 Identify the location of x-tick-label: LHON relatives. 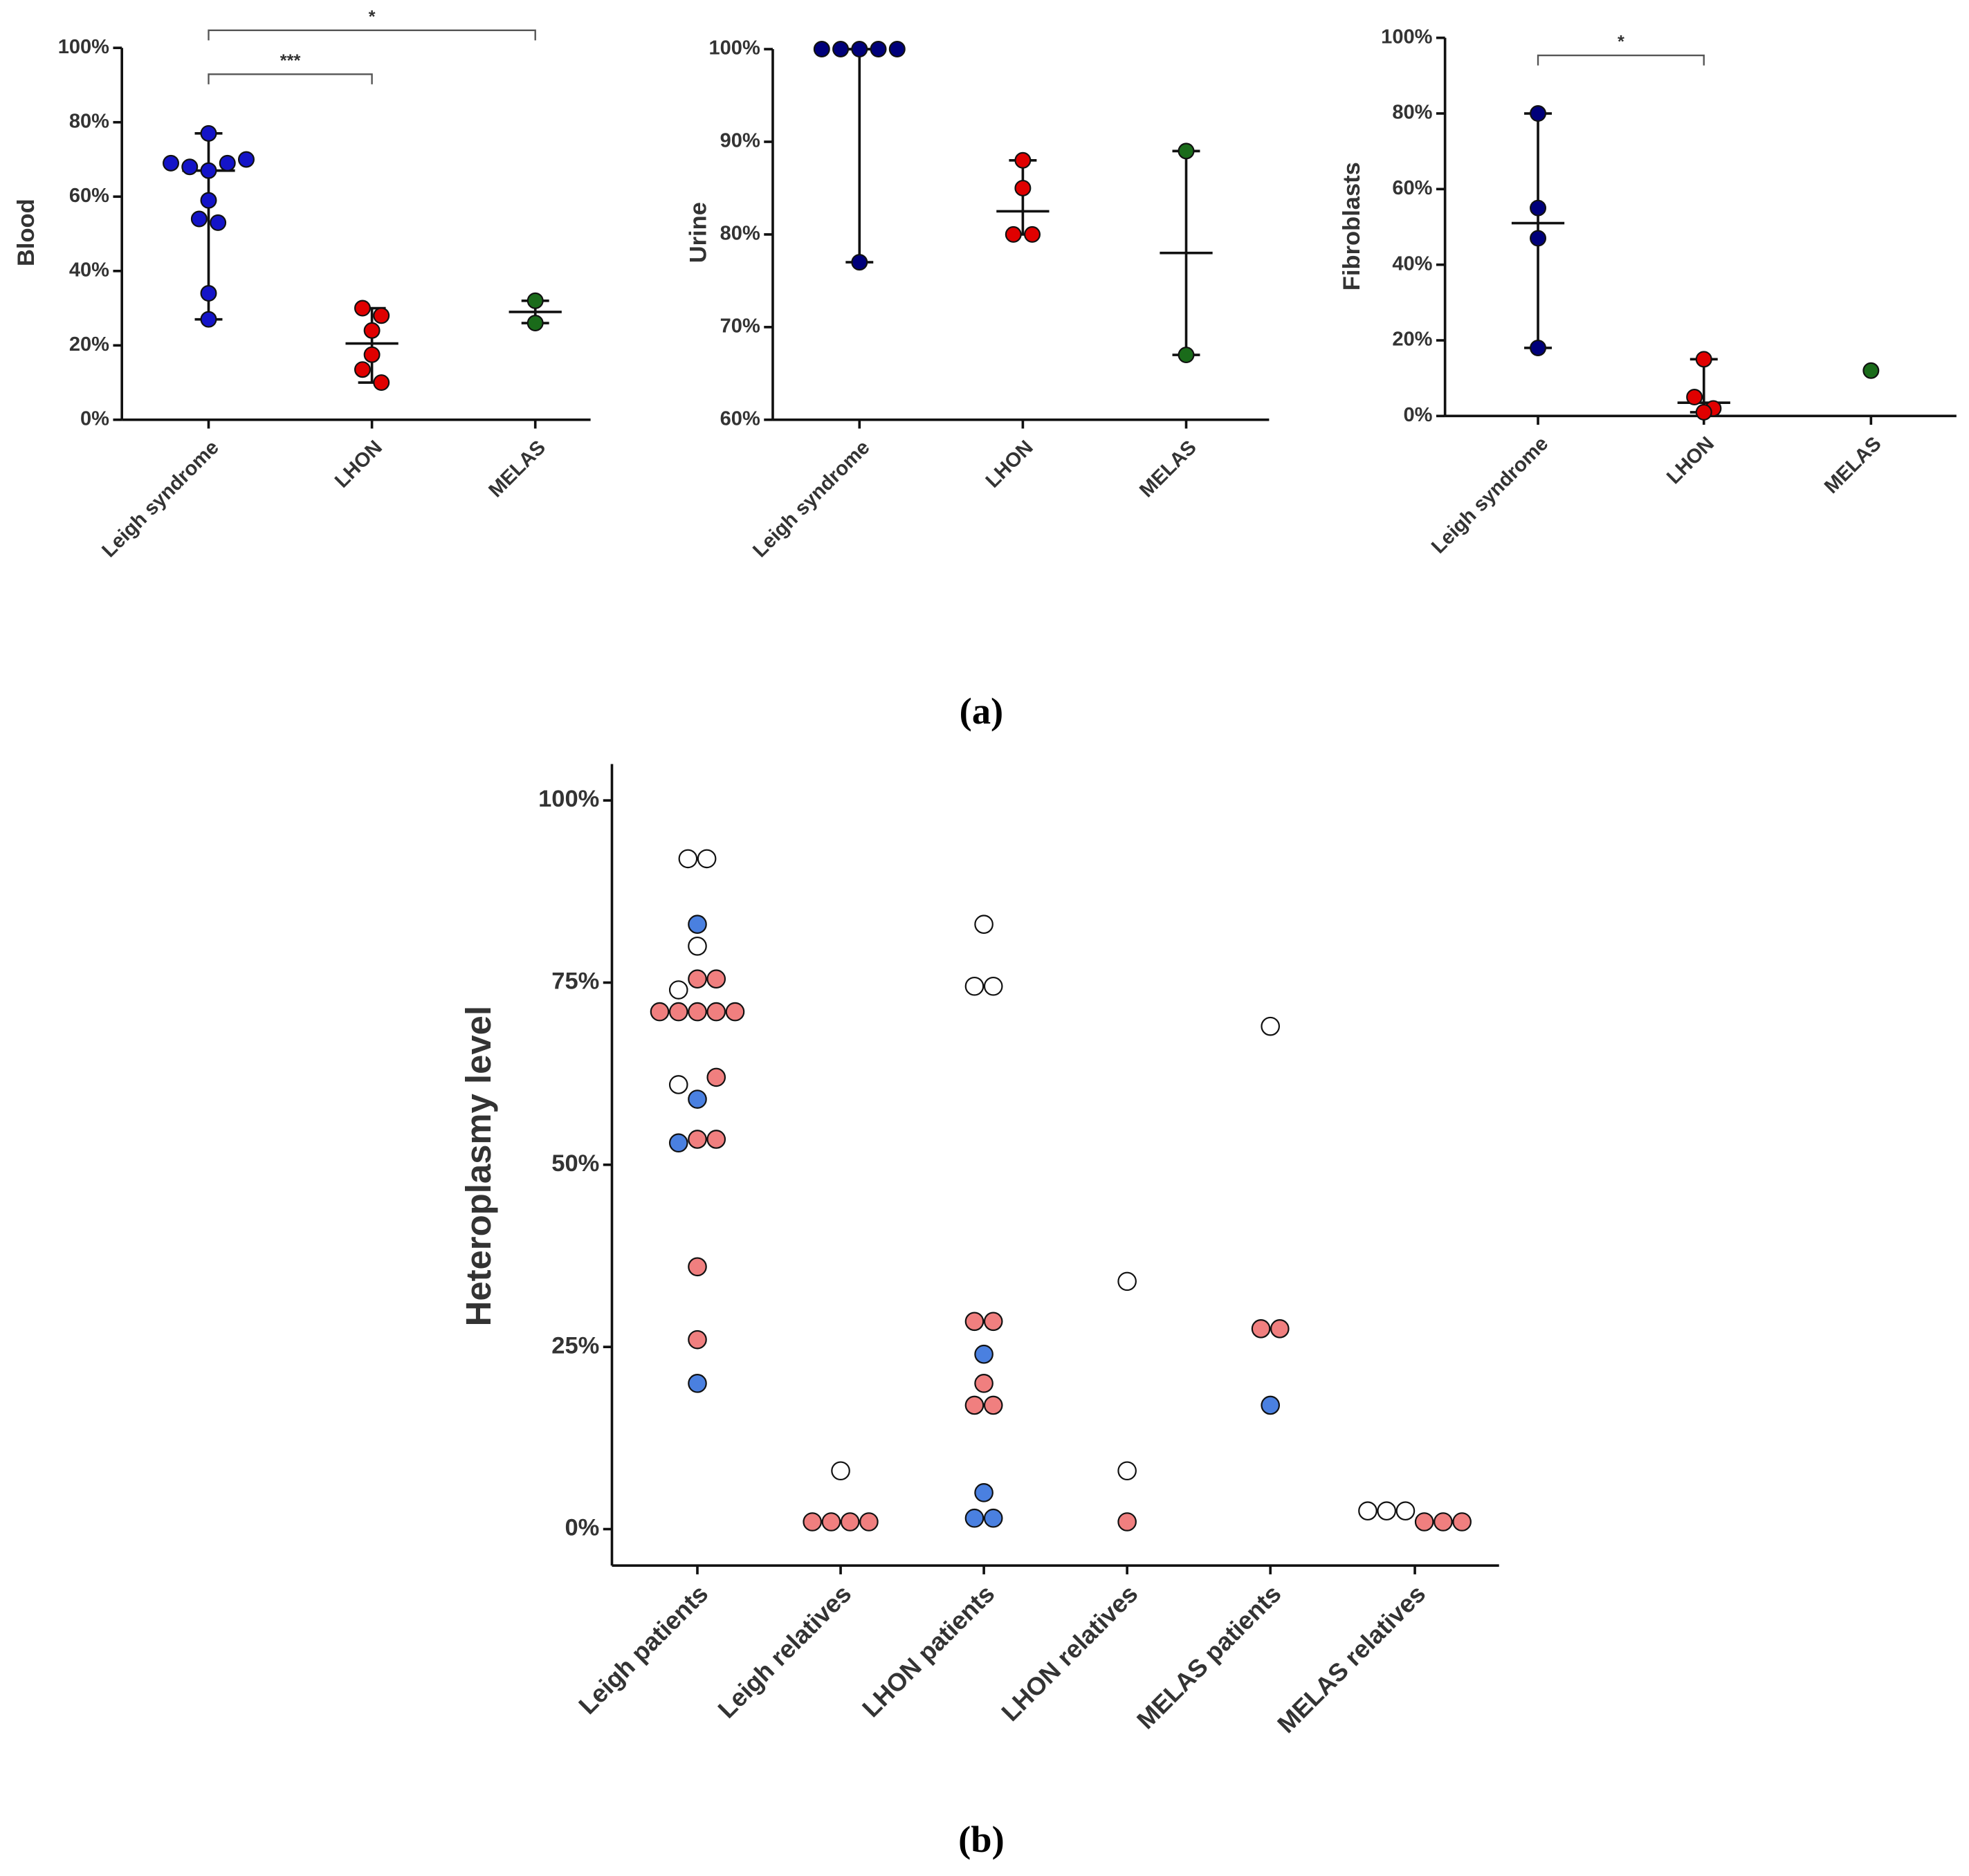
(1069, 1653).